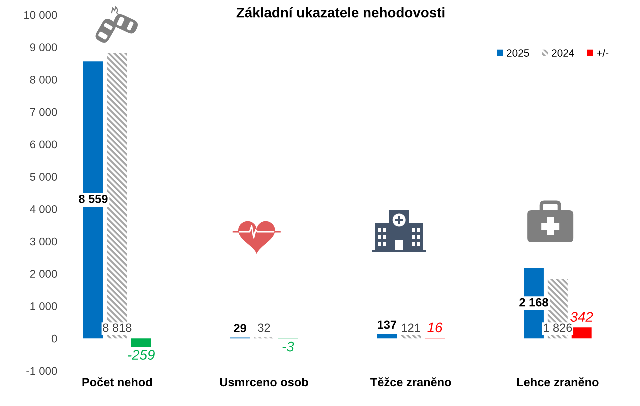  I want to click on data-label: 121, so click(411, 328).